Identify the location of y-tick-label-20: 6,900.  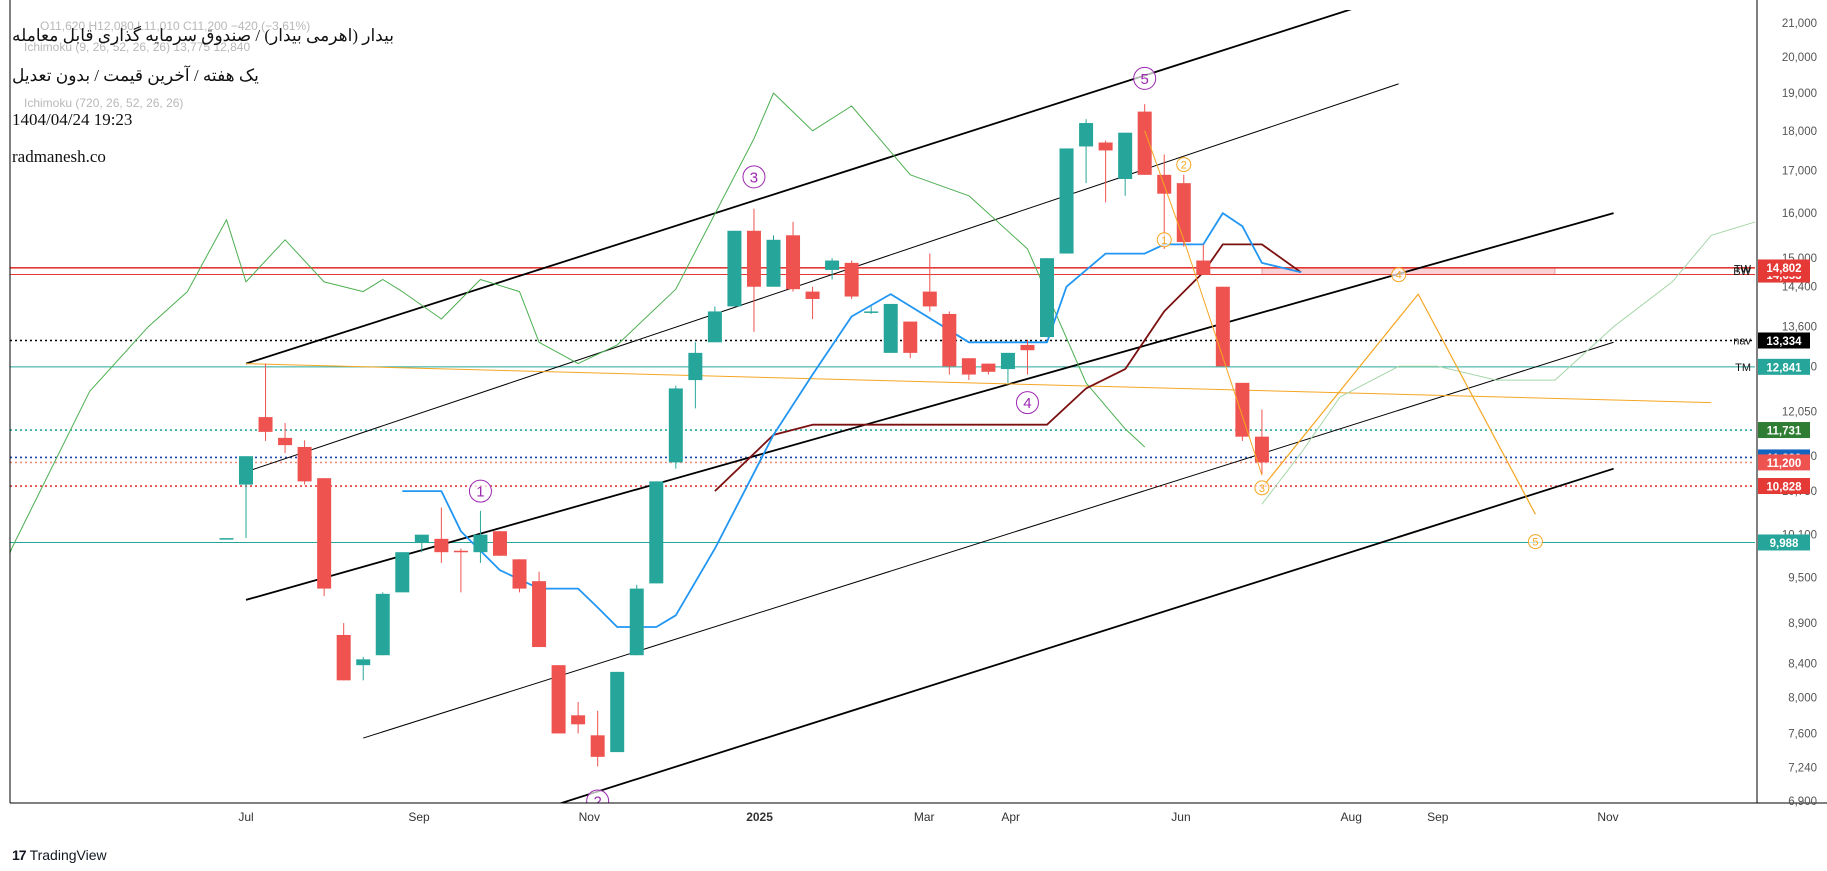
(1802, 802).